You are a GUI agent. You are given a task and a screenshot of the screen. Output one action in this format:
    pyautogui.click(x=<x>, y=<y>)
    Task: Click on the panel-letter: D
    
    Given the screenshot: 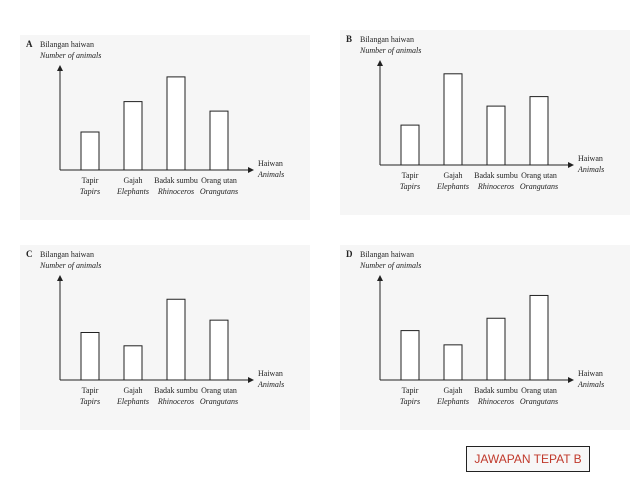 What is the action you would take?
    pyautogui.click(x=349, y=254)
    